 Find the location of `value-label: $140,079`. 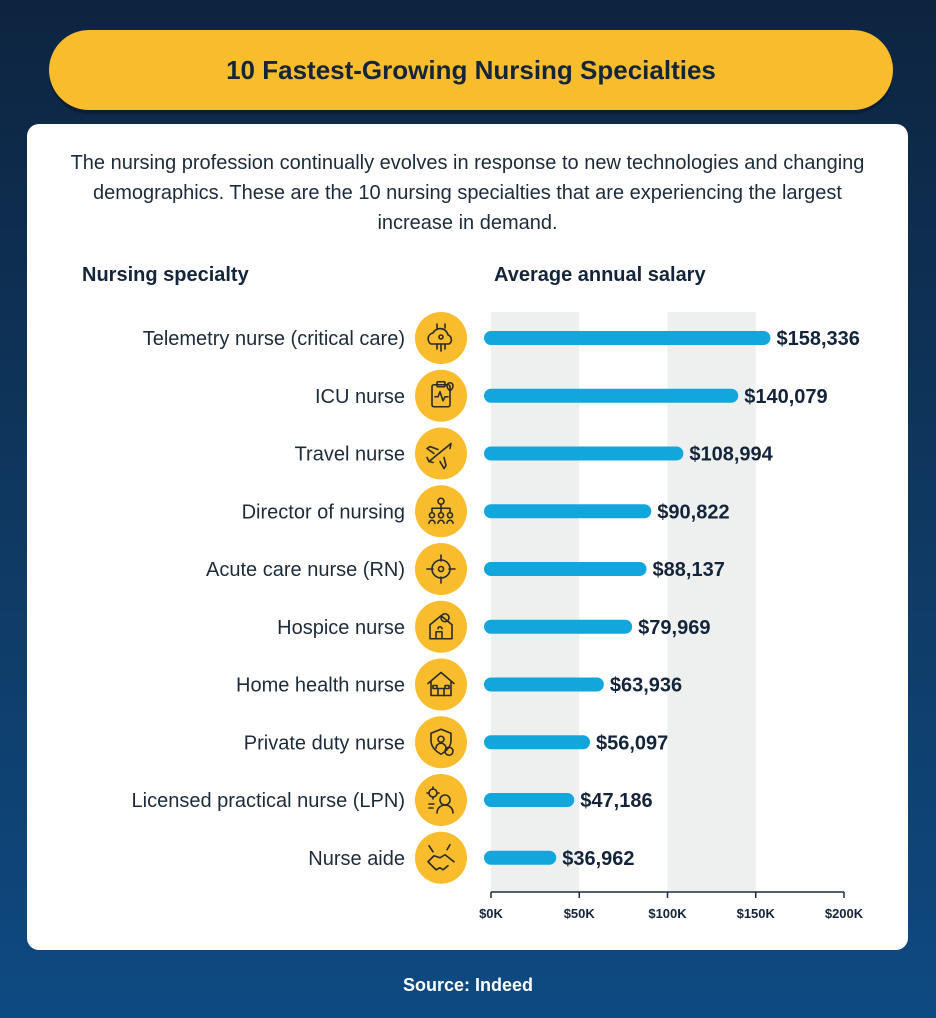

value-label: $140,079 is located at coordinates (785, 397).